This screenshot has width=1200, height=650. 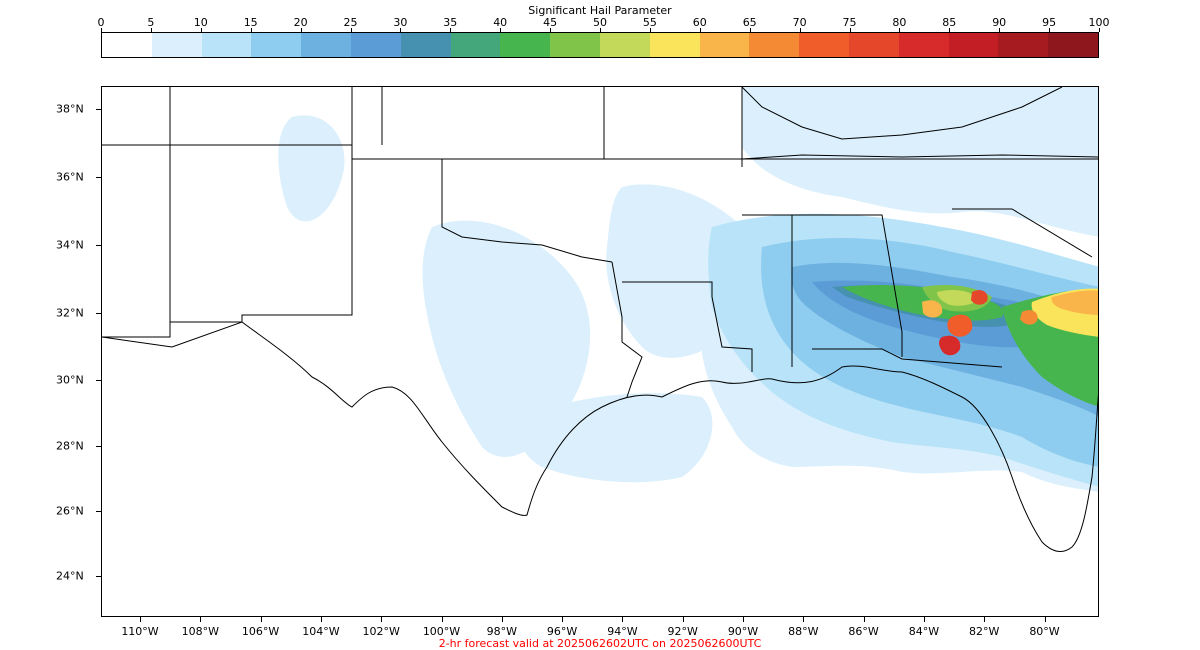 I want to click on colorbar-tick-label: 75, so click(x=849, y=22).